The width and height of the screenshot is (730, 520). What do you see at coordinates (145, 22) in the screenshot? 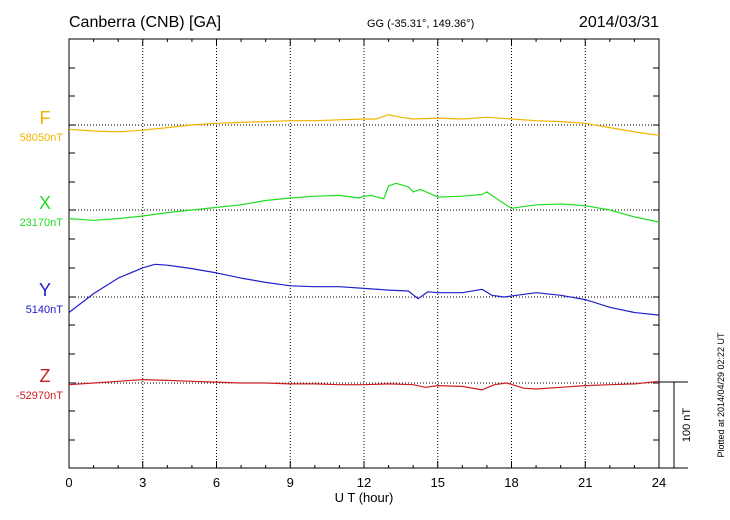
I see `station-title: Canberra (CNB) [GA]` at bounding box center [145, 22].